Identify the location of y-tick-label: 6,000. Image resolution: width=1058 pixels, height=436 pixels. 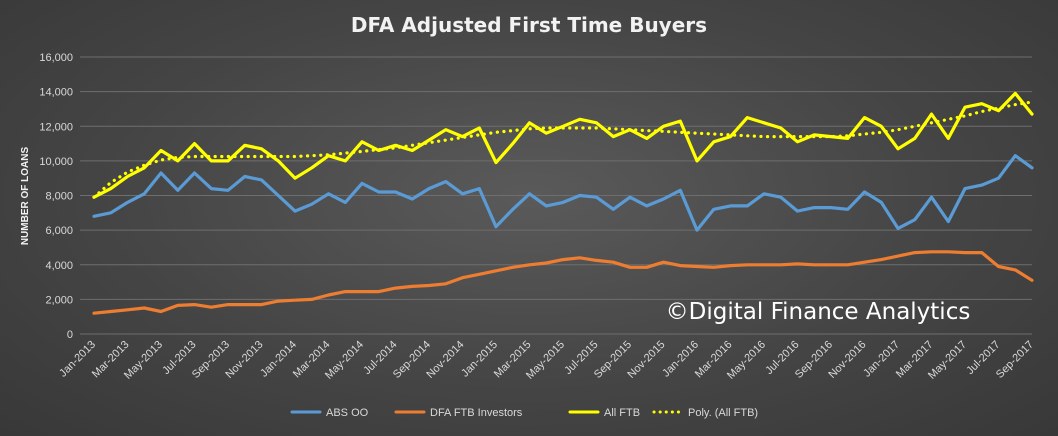
(59, 231).